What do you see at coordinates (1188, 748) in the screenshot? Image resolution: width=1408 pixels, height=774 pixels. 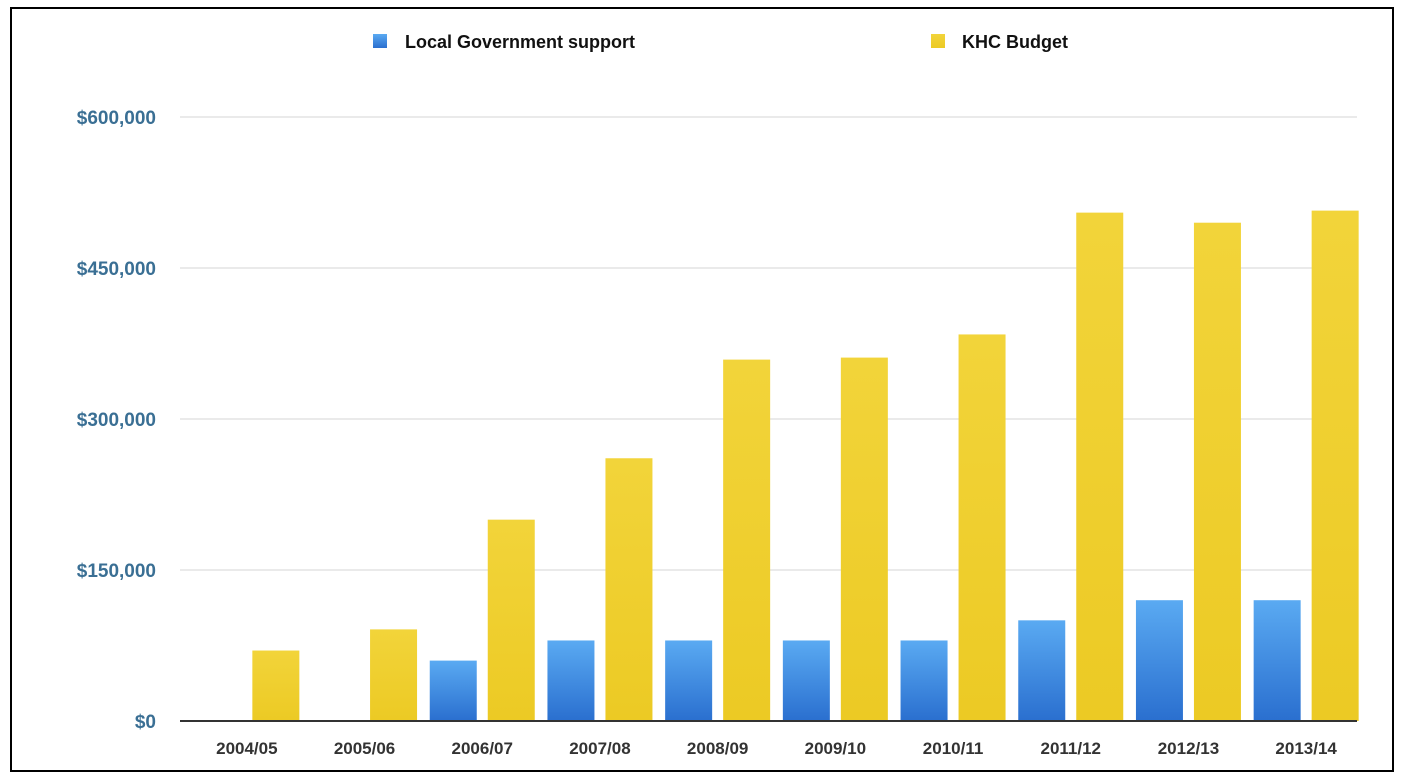 I see `x-tick-label: 2012/13` at bounding box center [1188, 748].